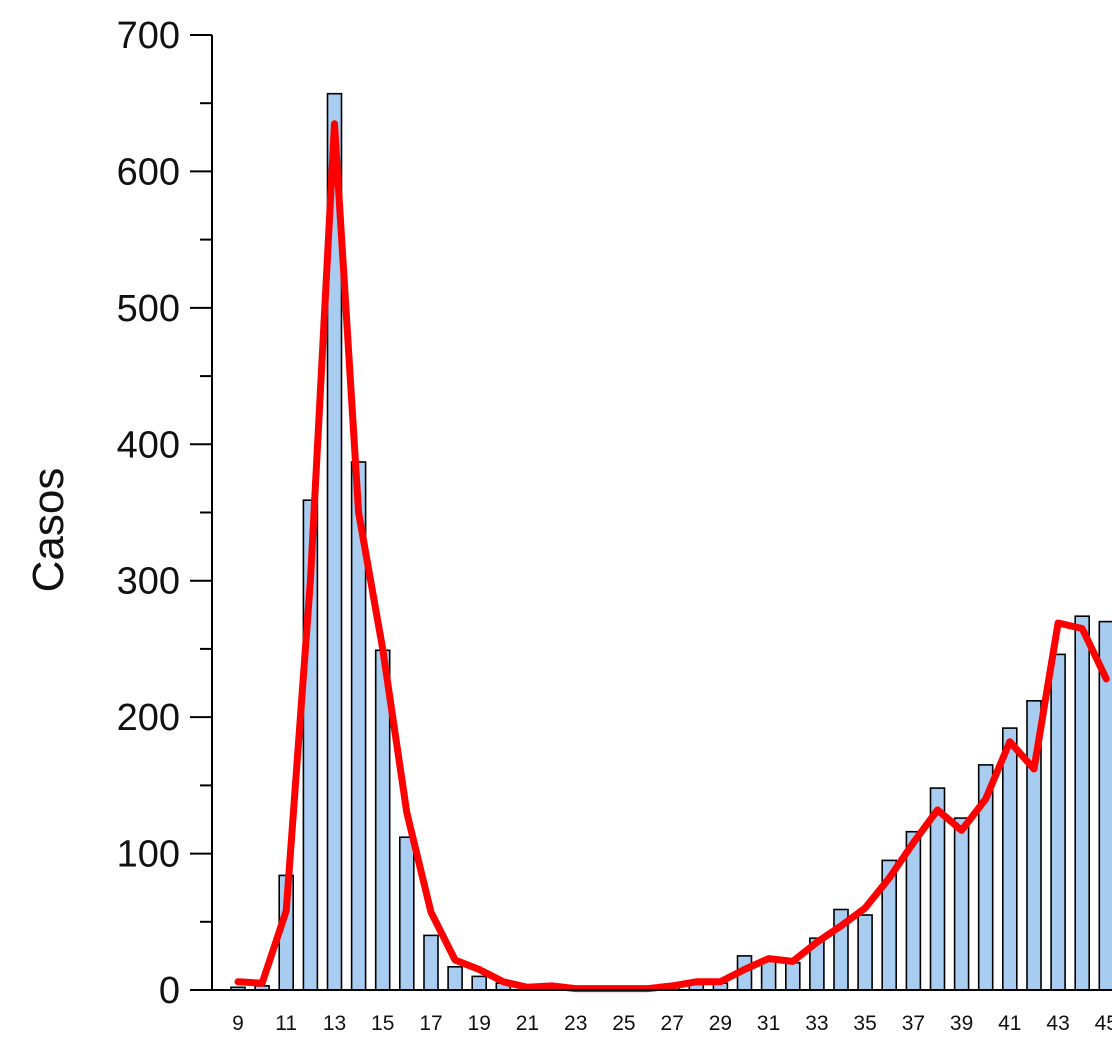 The width and height of the screenshot is (1112, 1047). What do you see at coordinates (148, 36) in the screenshot?
I see `y-tick-label: 700` at bounding box center [148, 36].